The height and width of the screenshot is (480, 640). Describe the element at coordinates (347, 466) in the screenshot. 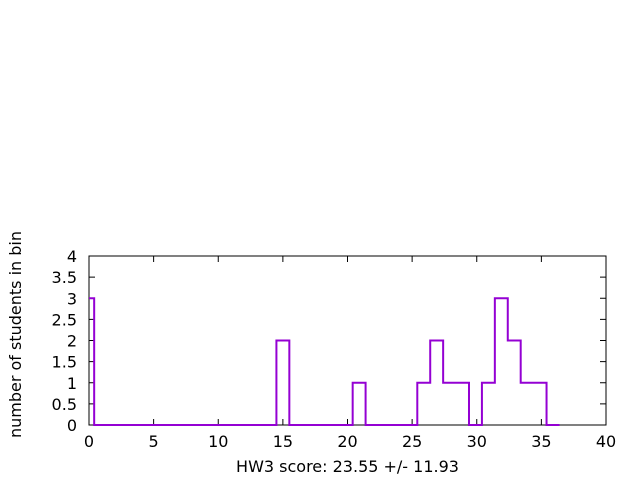

I see `x-axis-title: HW3 score: 23.55 +/- 11.93` at that location.